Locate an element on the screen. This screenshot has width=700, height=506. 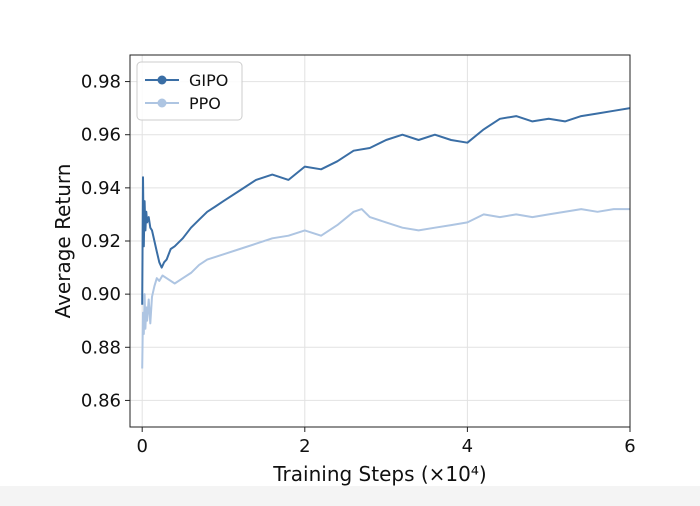
y-tick-label: 0.90 is located at coordinates (101, 294).